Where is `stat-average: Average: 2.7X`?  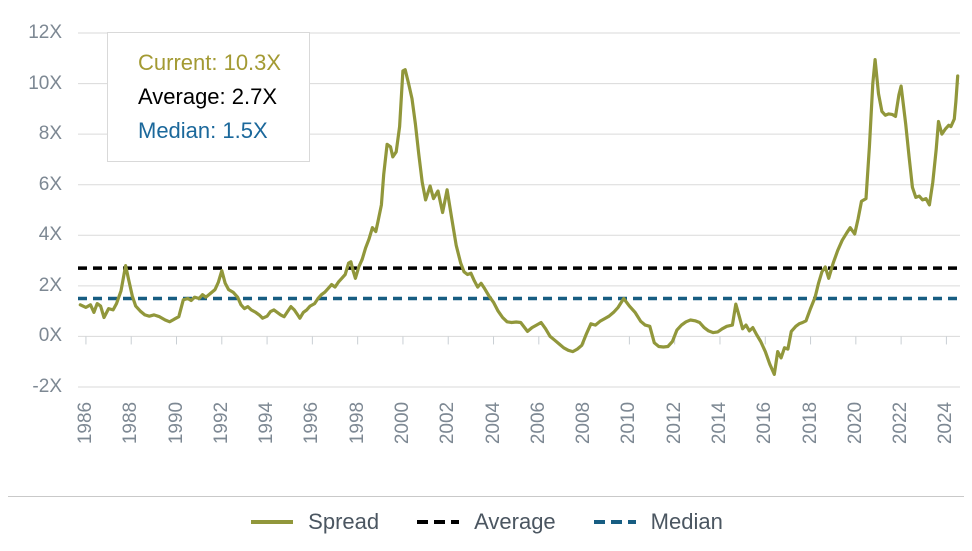 stat-average: Average: 2.7X is located at coordinates (208, 96).